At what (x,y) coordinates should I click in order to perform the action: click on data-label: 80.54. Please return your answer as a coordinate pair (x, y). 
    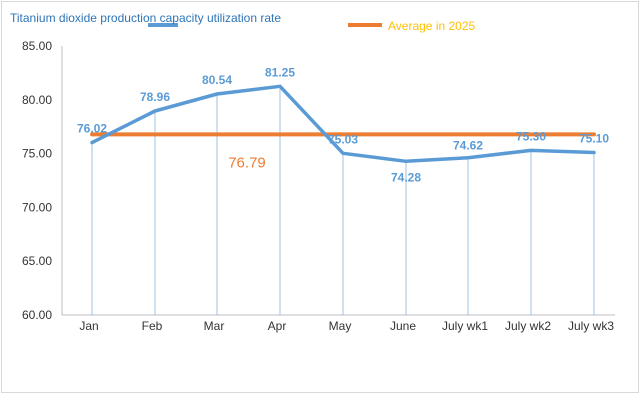
    Looking at the image, I should click on (217, 80).